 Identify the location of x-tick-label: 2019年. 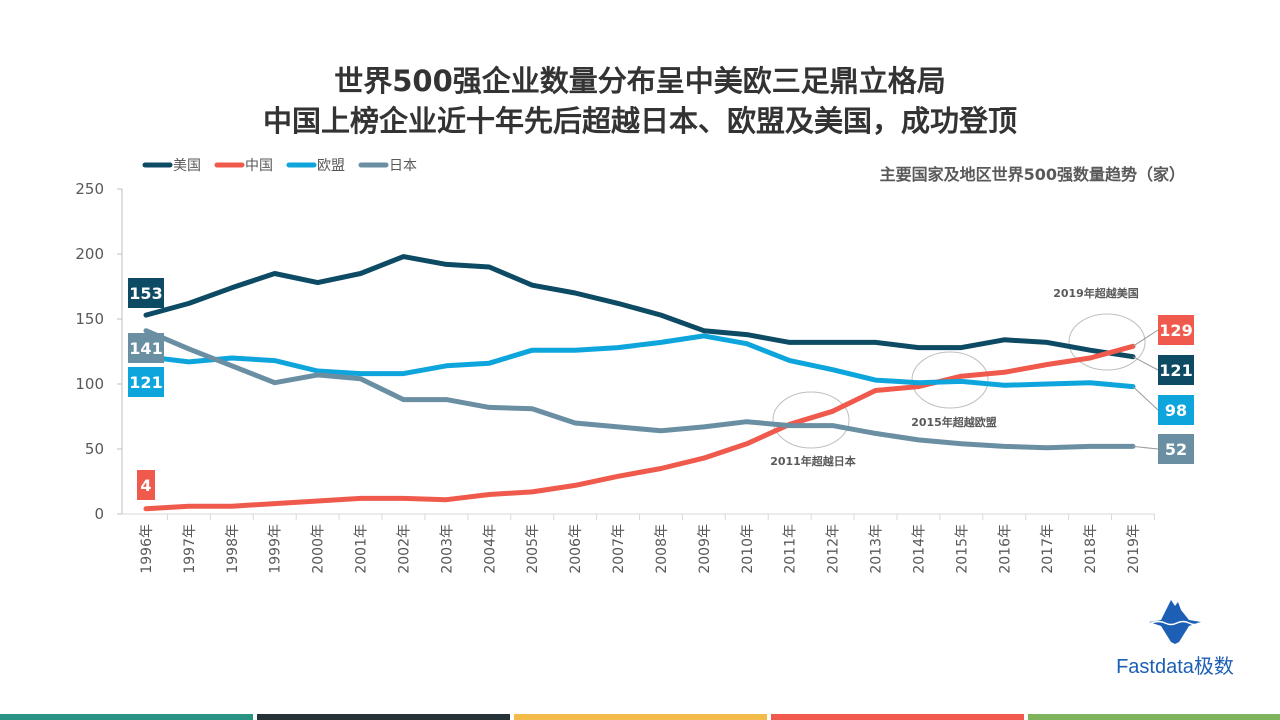
(1134, 549).